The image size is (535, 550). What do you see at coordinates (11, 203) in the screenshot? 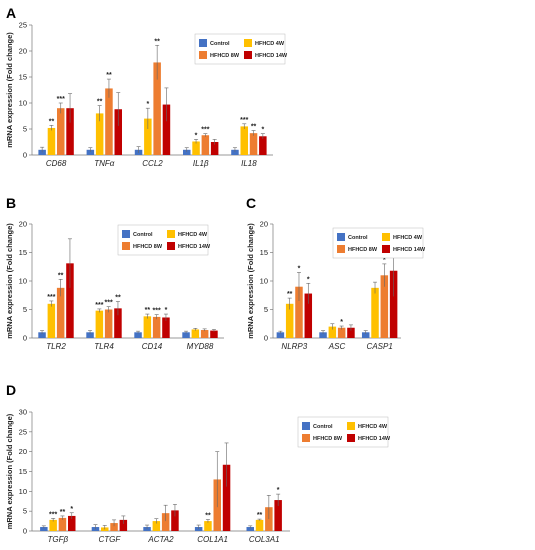
I see `panel-letter: B` at bounding box center [11, 203].